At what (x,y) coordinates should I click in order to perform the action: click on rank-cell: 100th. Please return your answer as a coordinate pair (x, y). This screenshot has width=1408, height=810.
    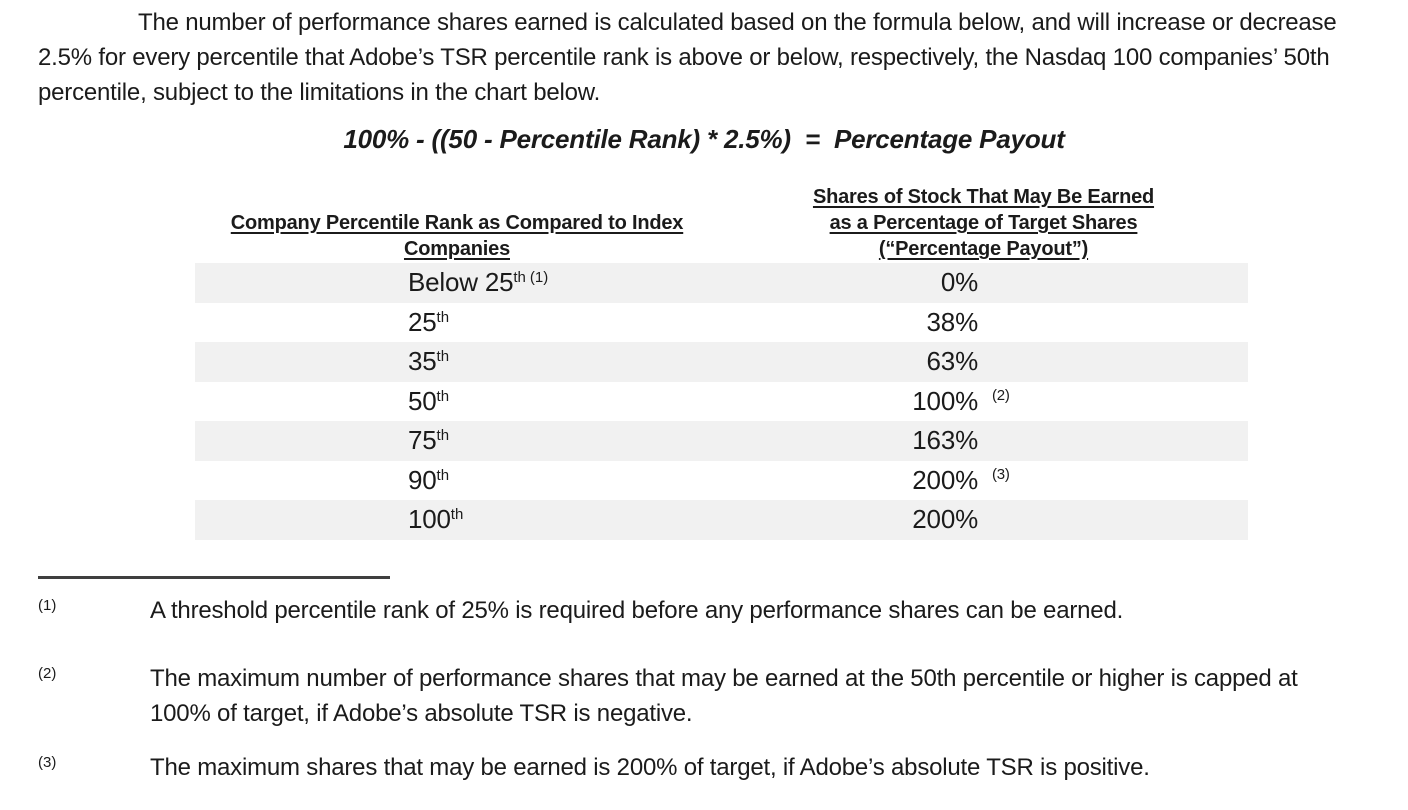
    Looking at the image, I should click on (436, 519).